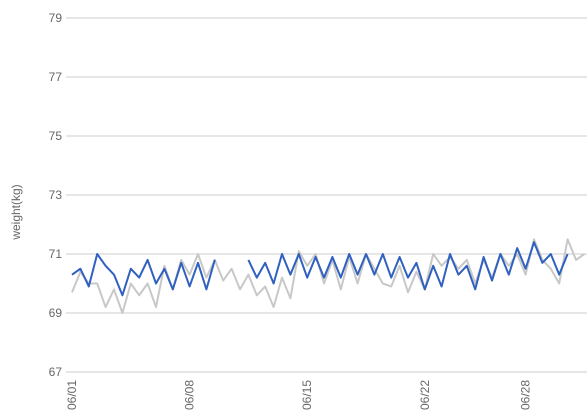 Image resolution: width=587 pixels, height=420 pixels. What do you see at coordinates (56, 313) in the screenshot?
I see `y-tick-label: 69` at bounding box center [56, 313].